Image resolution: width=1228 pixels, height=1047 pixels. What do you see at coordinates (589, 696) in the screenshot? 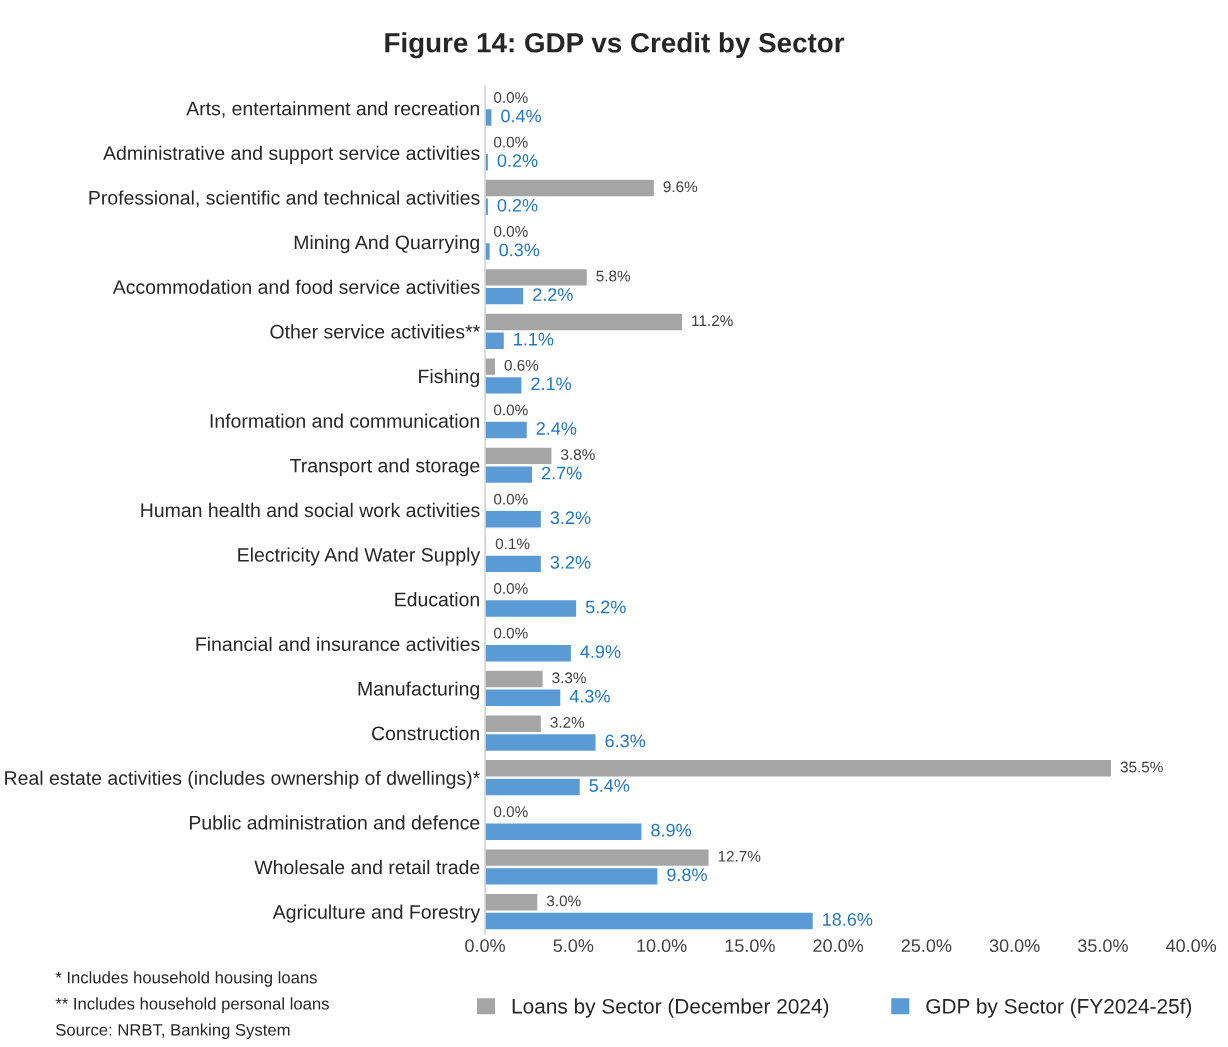
I see `data-label: 4.3%` at bounding box center [589, 696].